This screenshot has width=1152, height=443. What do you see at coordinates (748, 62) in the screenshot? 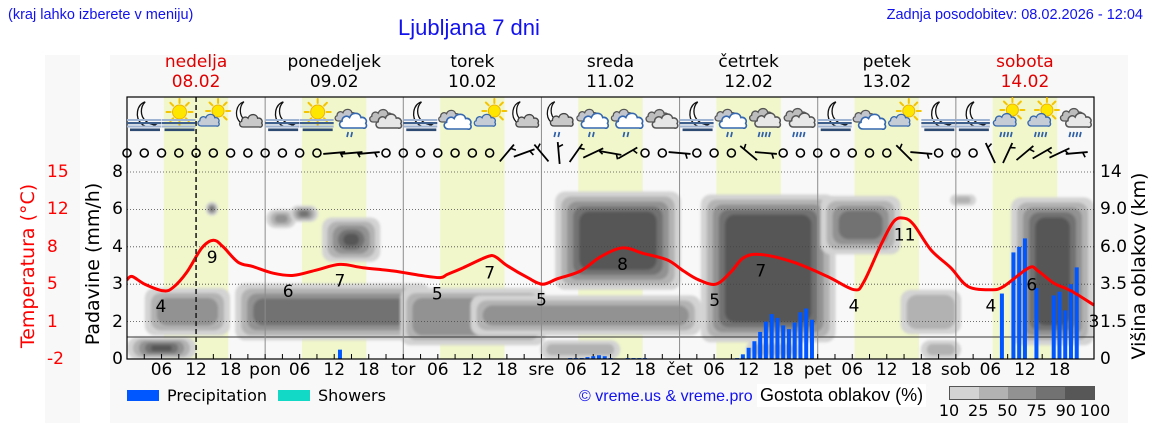
I see `day-name: četrtek` at bounding box center [748, 62].